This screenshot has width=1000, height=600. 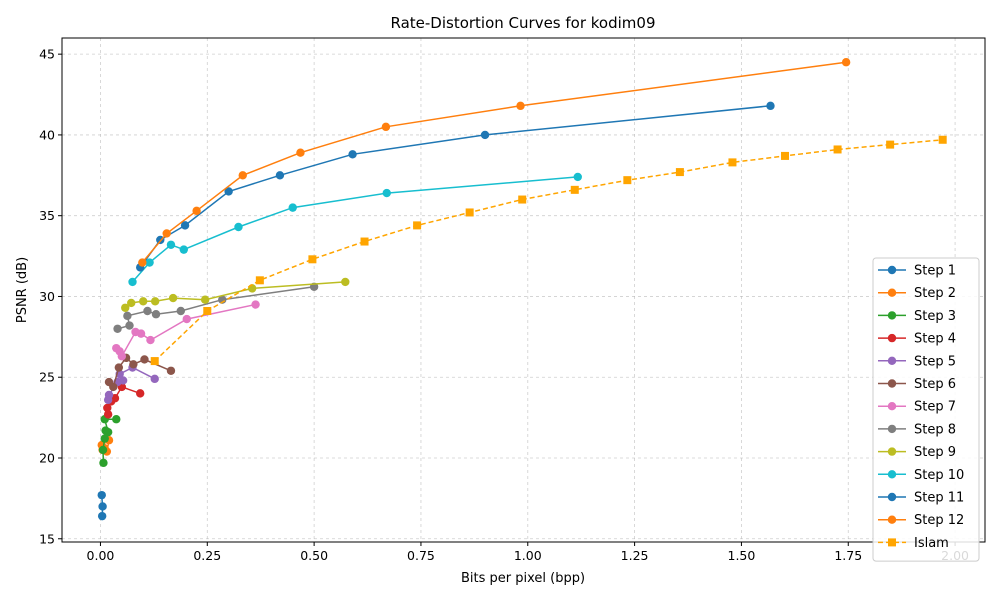 What do you see at coordinates (935, 293) in the screenshot?
I see `legend-label: Step 2` at bounding box center [935, 293].